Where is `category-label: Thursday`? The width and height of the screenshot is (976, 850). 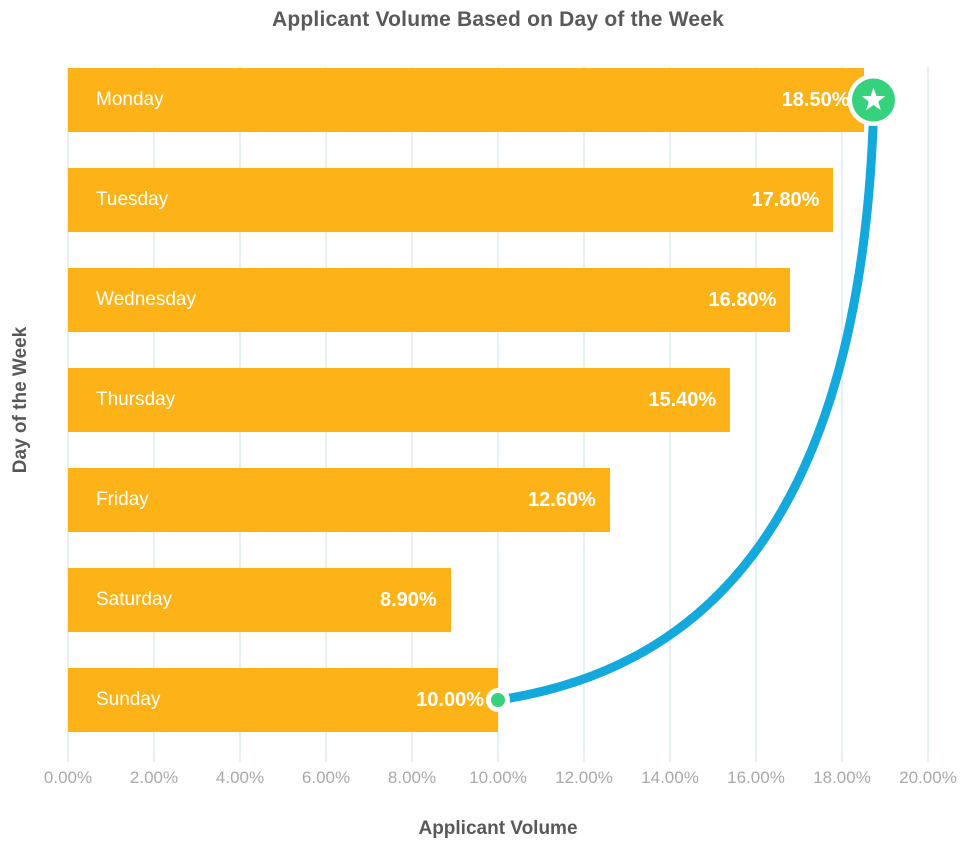
category-label: Thursday is located at coordinates (136, 399).